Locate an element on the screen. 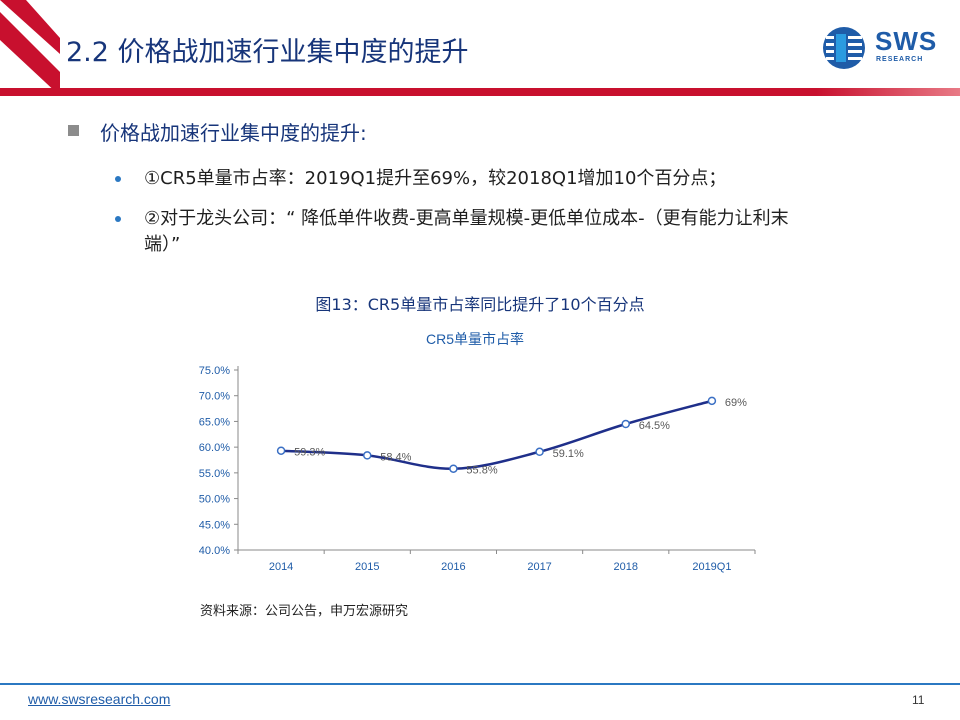 This screenshot has width=960, height=720. figure-caption: 图13：CR5单量市占率同比提升了10个百分点 is located at coordinates (480, 304).